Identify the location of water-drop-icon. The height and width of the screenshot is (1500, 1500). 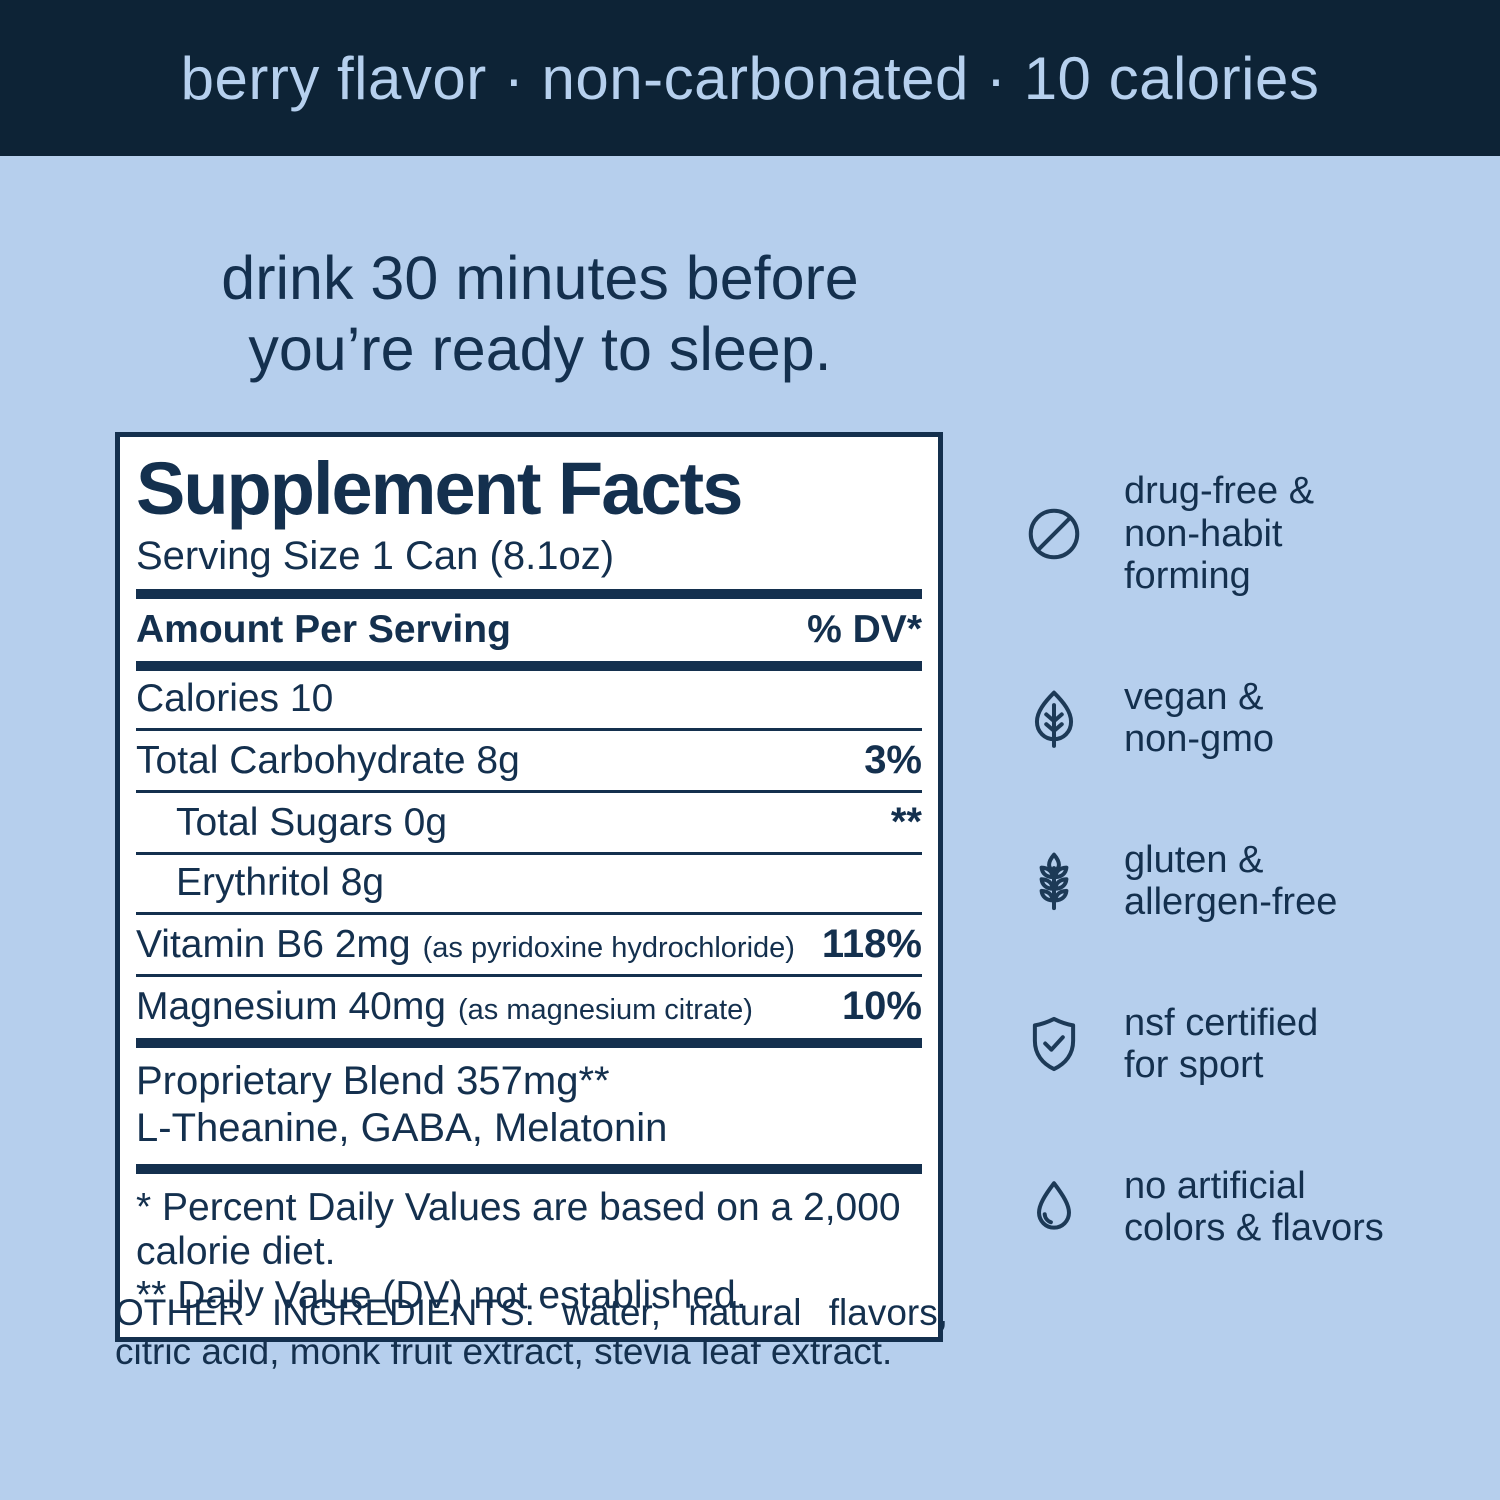
(1054, 1207).